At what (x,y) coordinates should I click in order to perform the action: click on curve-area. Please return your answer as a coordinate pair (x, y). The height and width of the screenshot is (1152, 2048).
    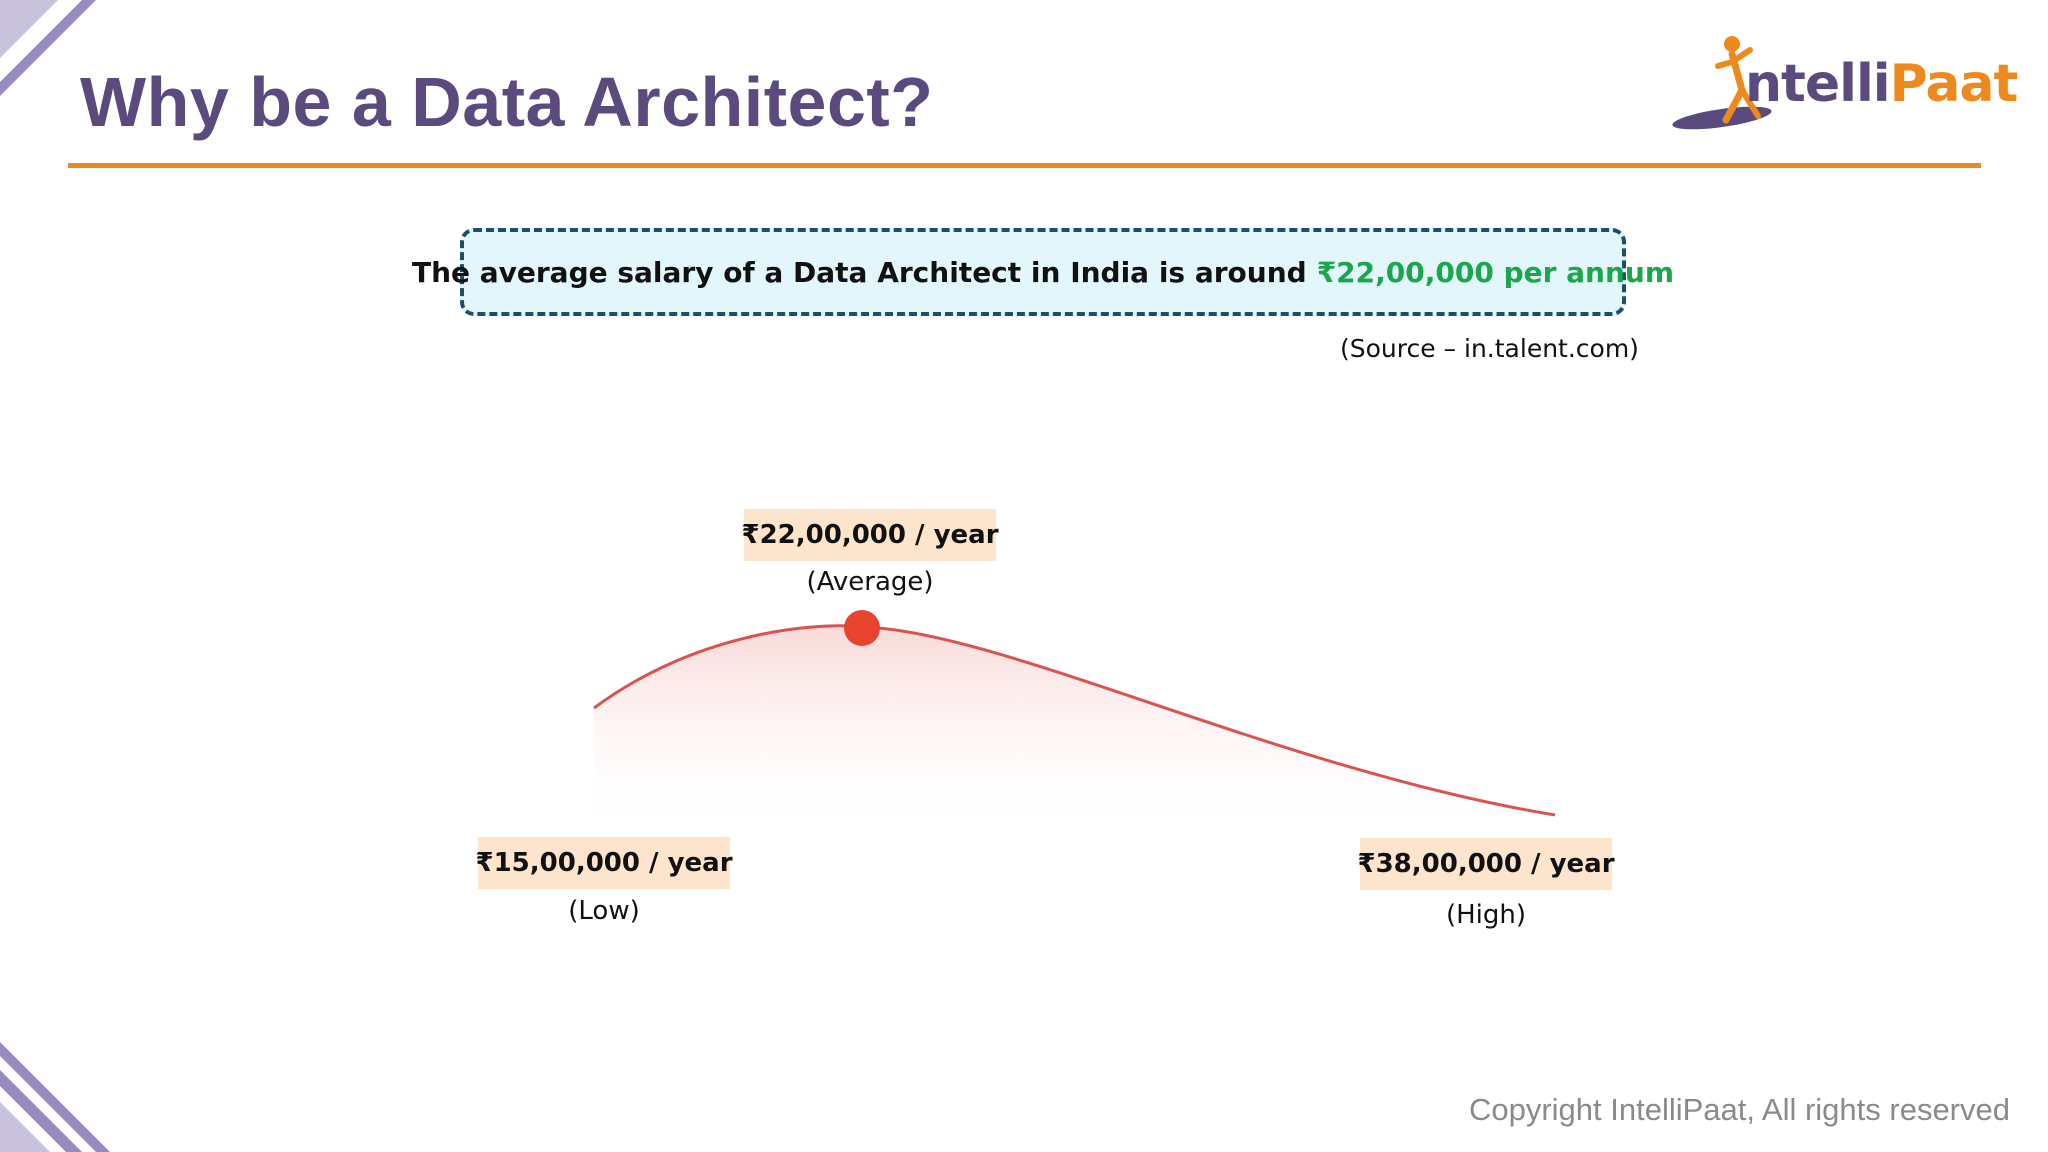
    Looking at the image, I should click on (1074, 730).